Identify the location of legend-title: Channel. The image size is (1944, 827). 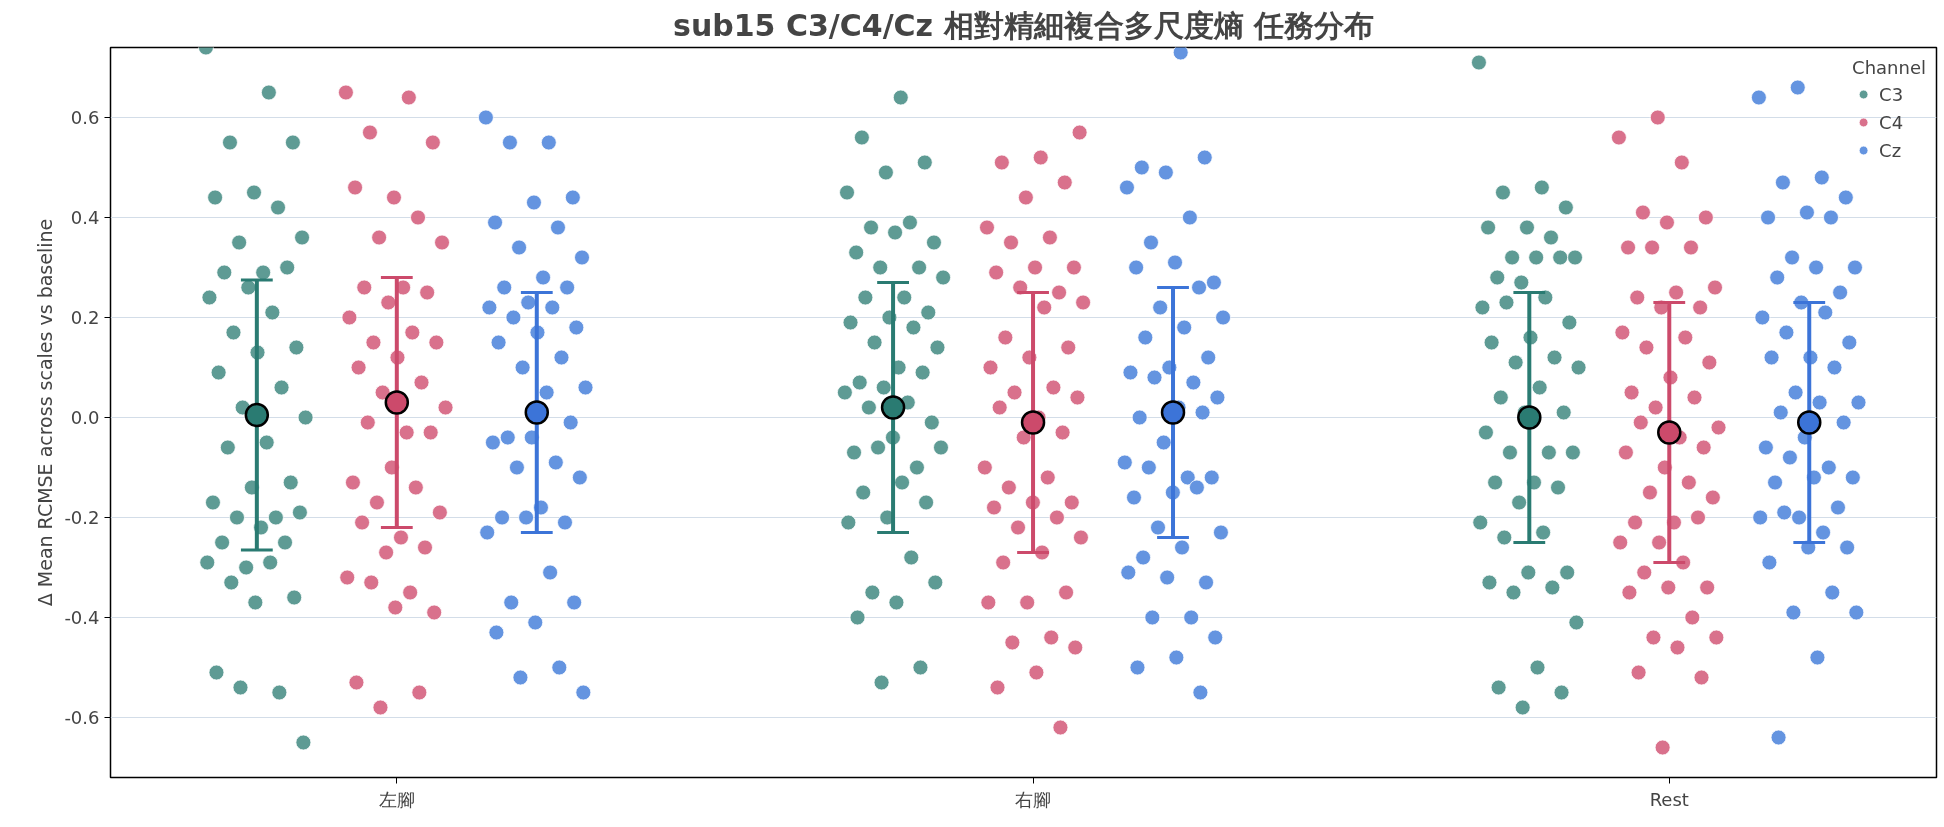
(1889, 67).